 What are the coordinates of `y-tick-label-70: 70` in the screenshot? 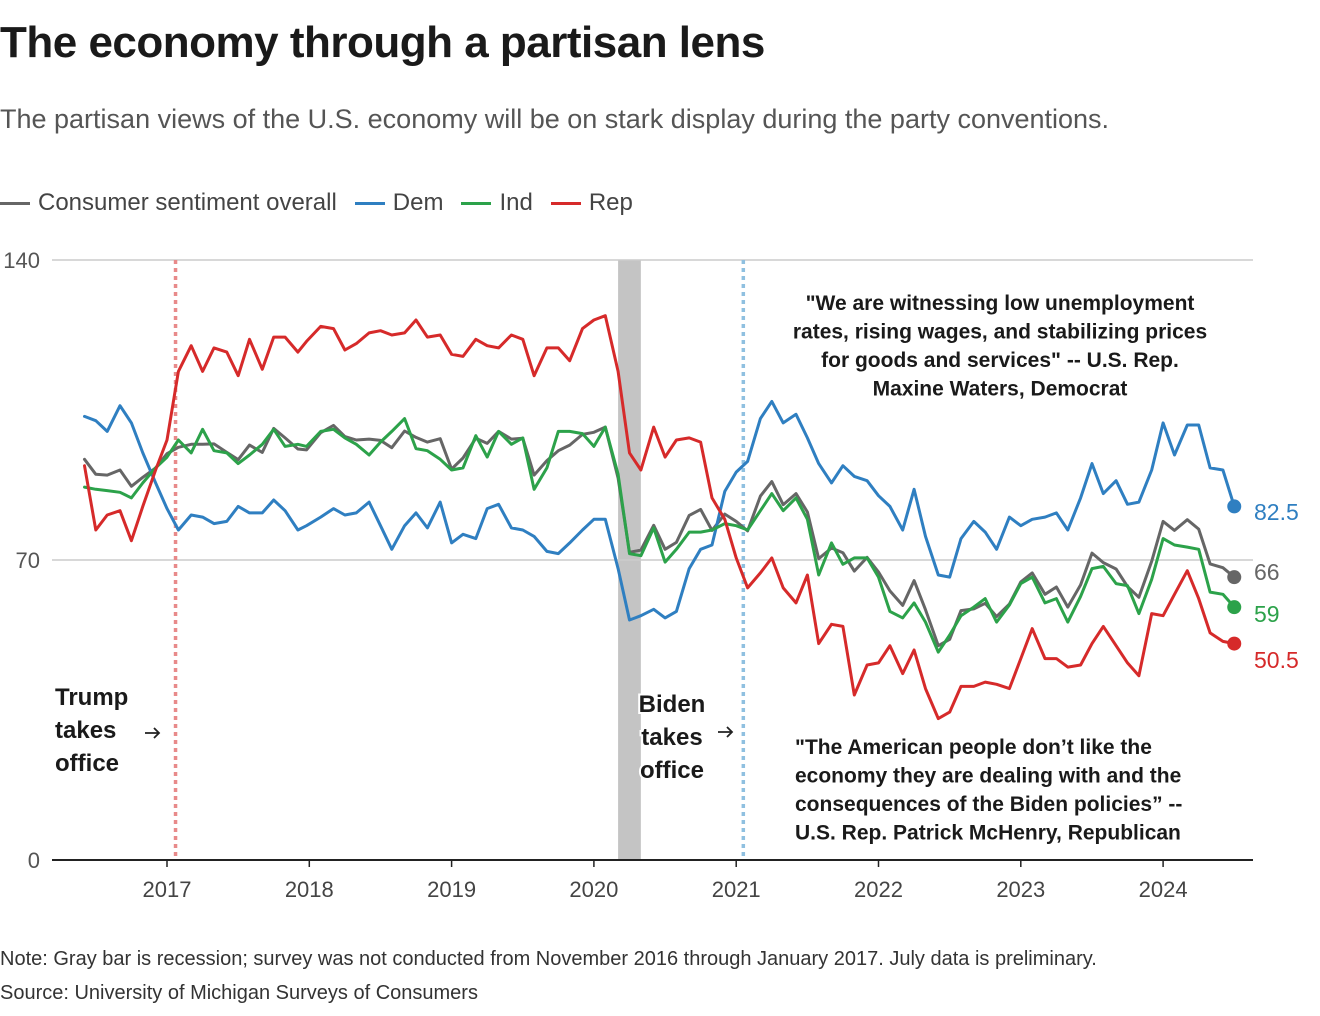 It's located at (28, 560).